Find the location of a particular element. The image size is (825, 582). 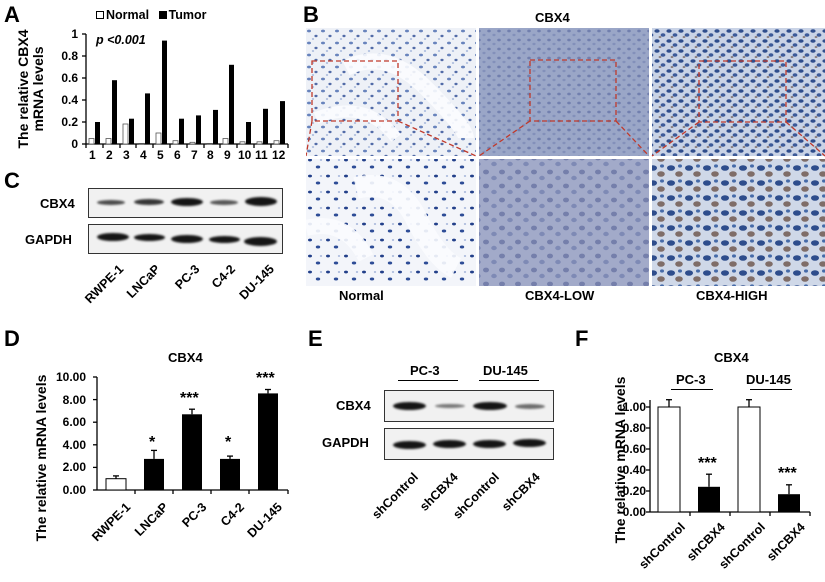

a-xtick: 9 is located at coordinates (227, 155).